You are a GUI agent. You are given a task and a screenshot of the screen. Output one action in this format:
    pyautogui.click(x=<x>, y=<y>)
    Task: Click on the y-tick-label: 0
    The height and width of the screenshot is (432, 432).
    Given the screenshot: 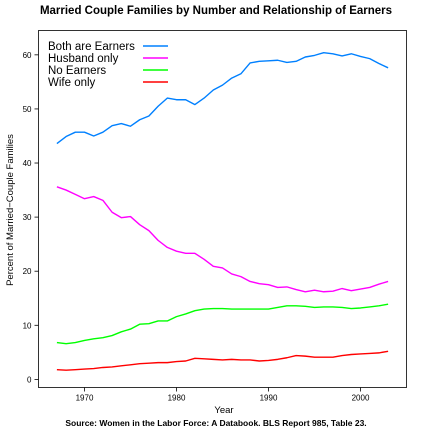 What is the action you would take?
    pyautogui.click(x=29, y=379)
    